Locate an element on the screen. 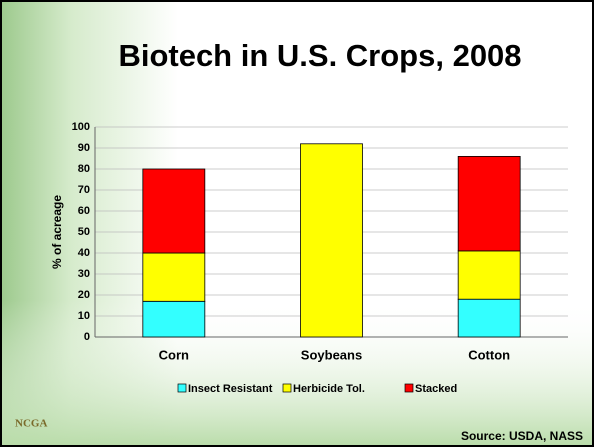 This screenshot has width=594, height=447. legend-label: Stacked is located at coordinates (436, 389).